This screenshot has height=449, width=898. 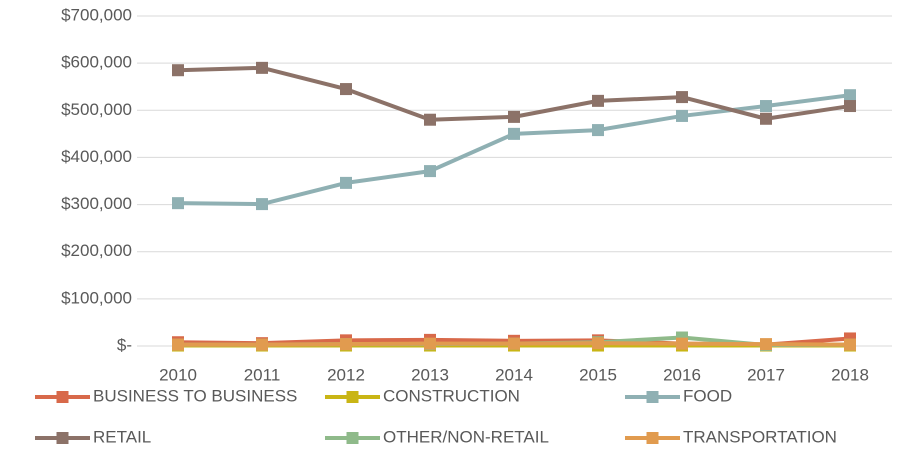 I want to click on x-tick-label: 2012, so click(x=346, y=374).